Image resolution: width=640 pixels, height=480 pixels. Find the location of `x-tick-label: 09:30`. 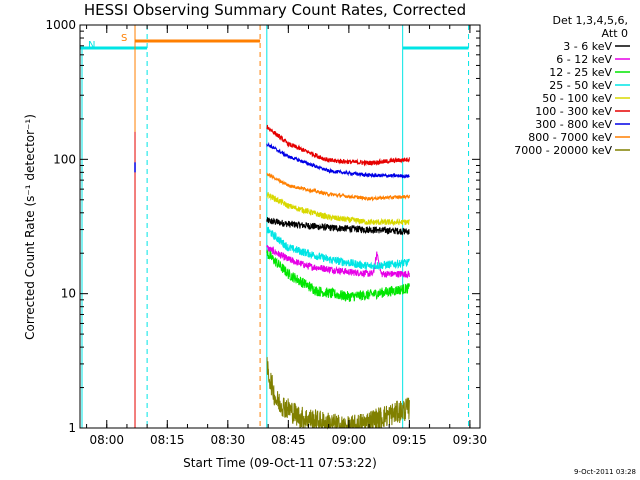

x-tick-label: 09:30 is located at coordinates (470, 440).